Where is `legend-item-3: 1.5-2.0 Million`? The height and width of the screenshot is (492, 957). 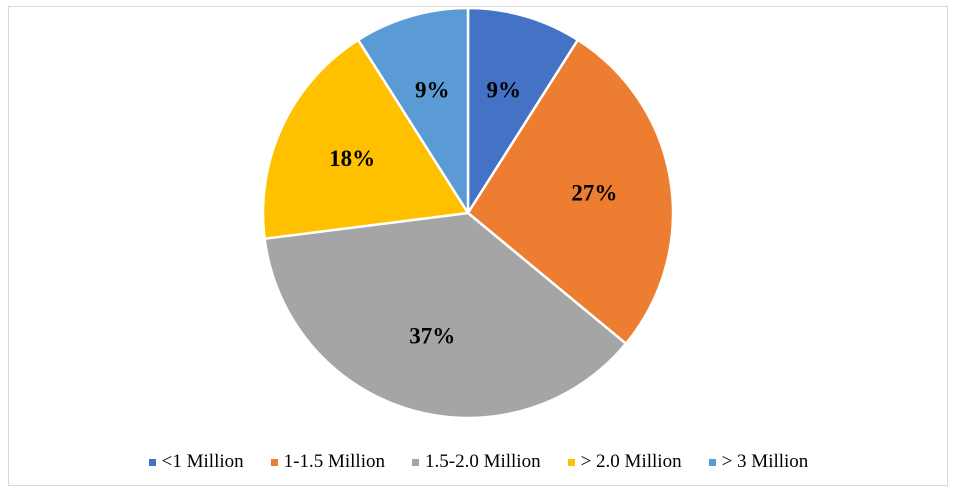 legend-item-3: 1.5-2.0 Million is located at coordinates (476, 462).